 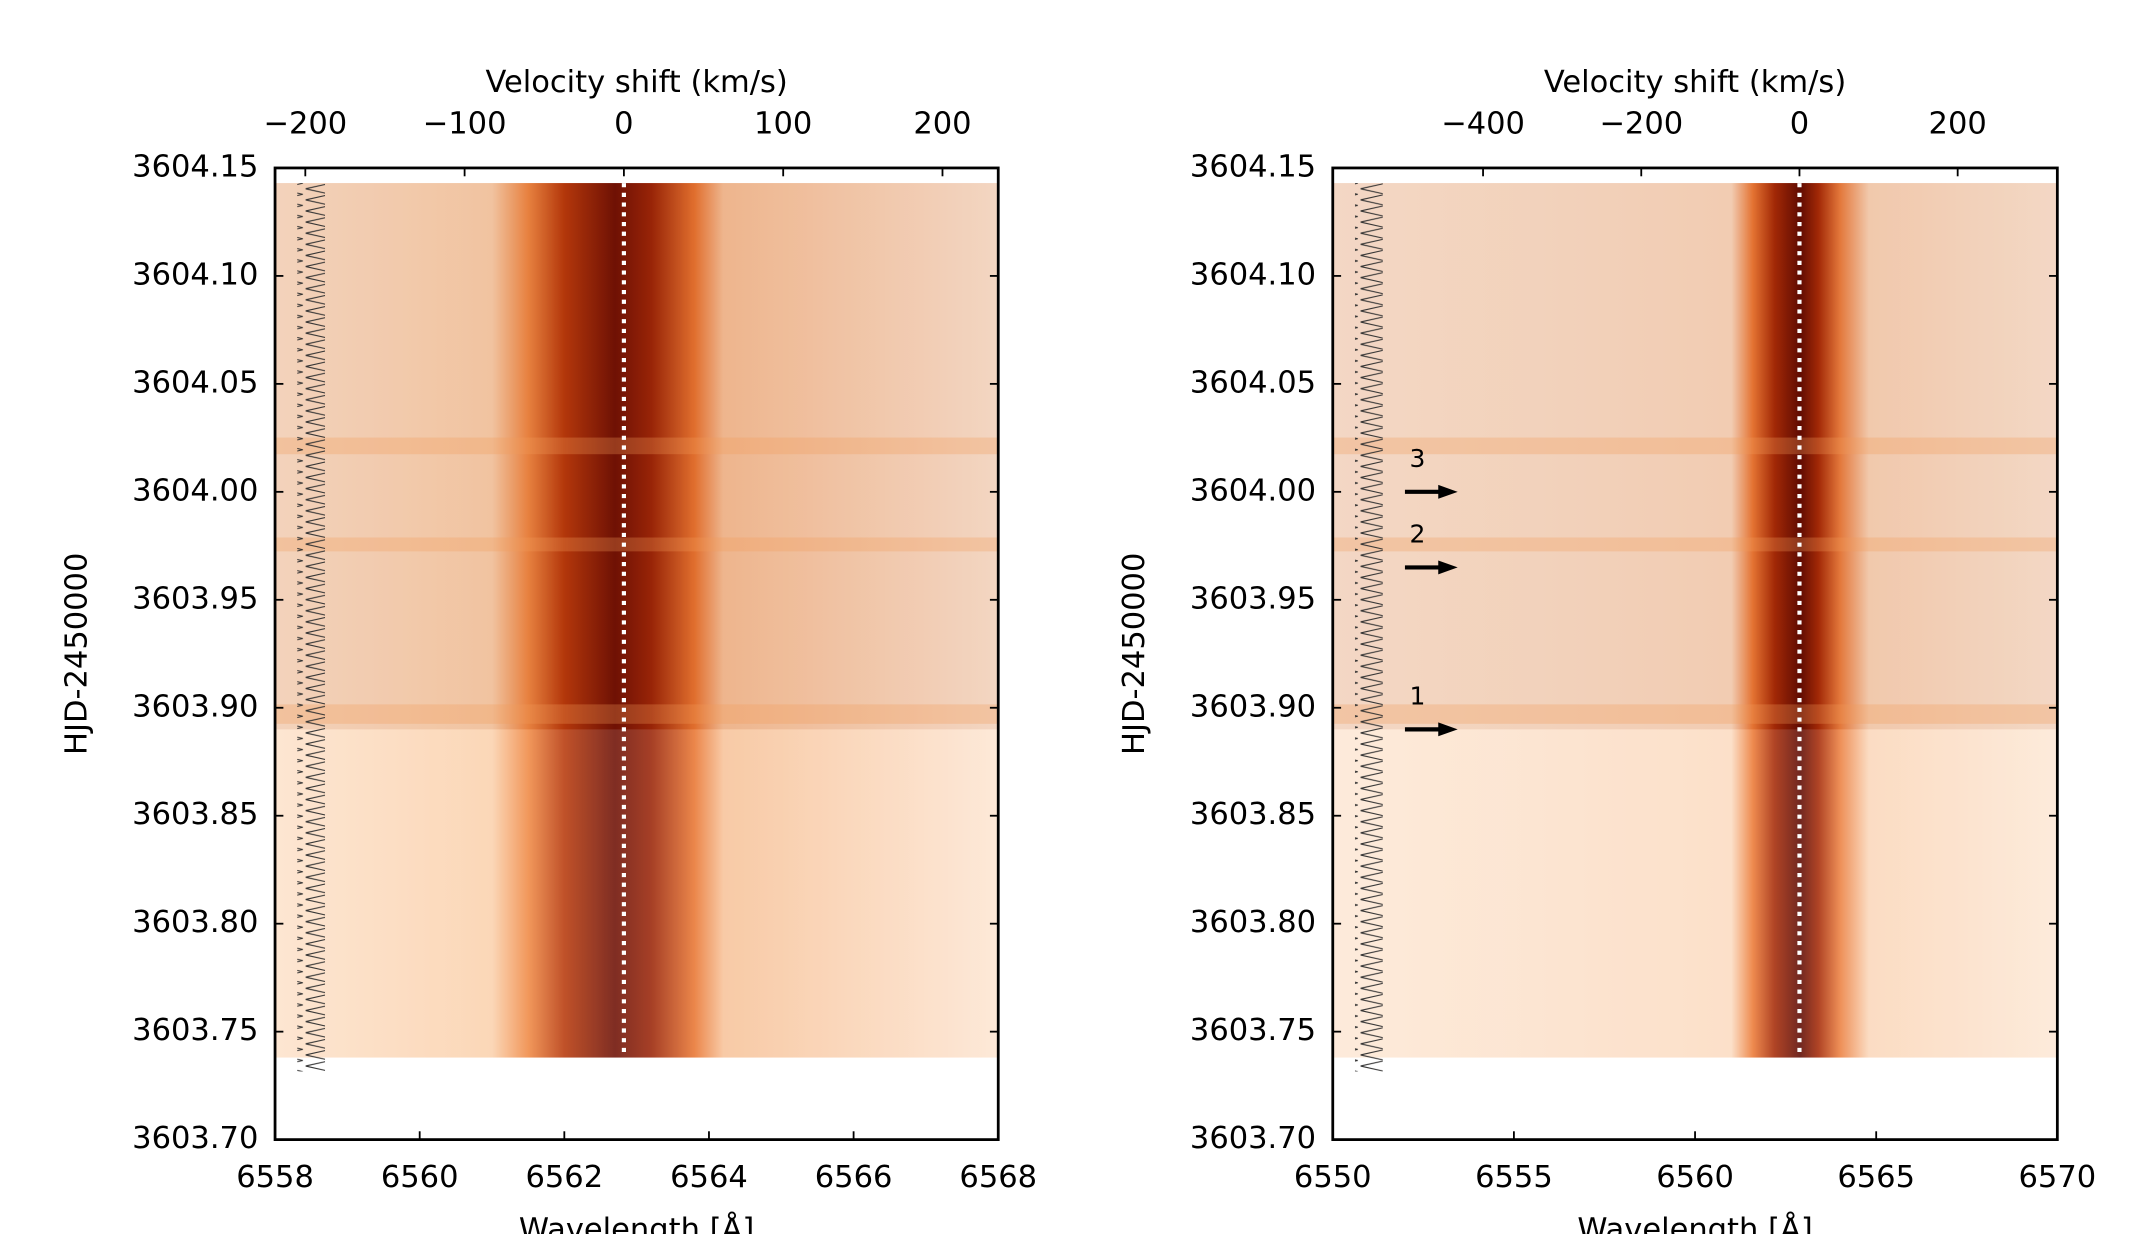 I want to click on x-tick-label: 6568, so click(x=998, y=1177).